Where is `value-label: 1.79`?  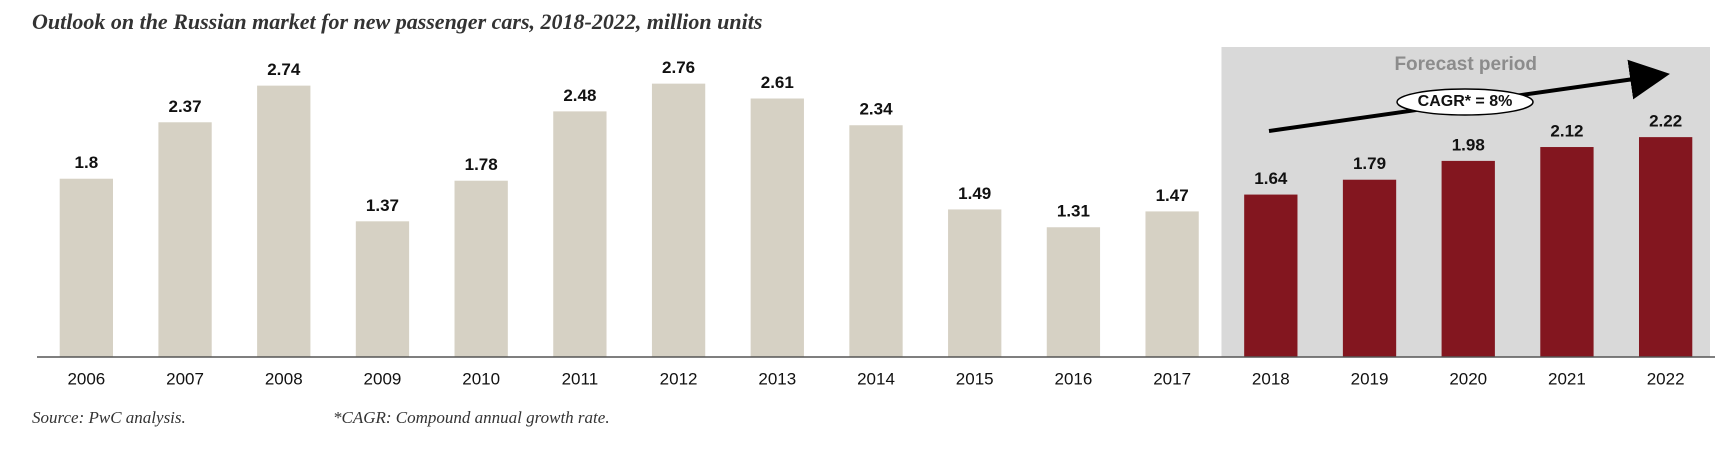
value-label: 1.79 is located at coordinates (1369, 163).